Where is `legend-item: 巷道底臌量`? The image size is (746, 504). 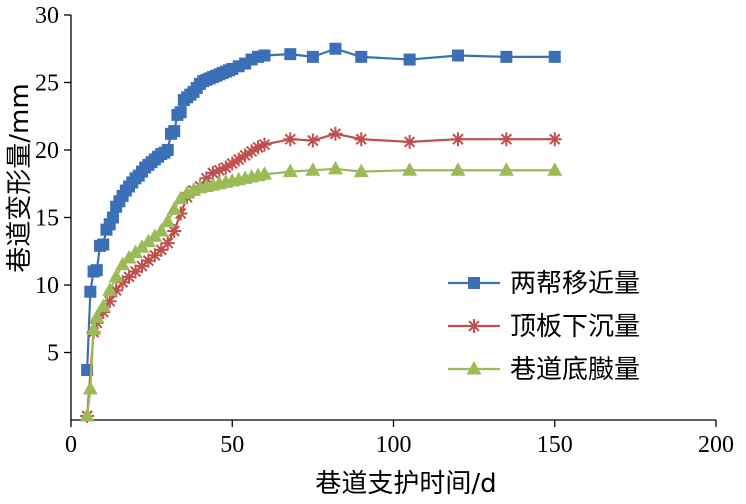
legend-item: 巷道底臌量 is located at coordinates (544, 370).